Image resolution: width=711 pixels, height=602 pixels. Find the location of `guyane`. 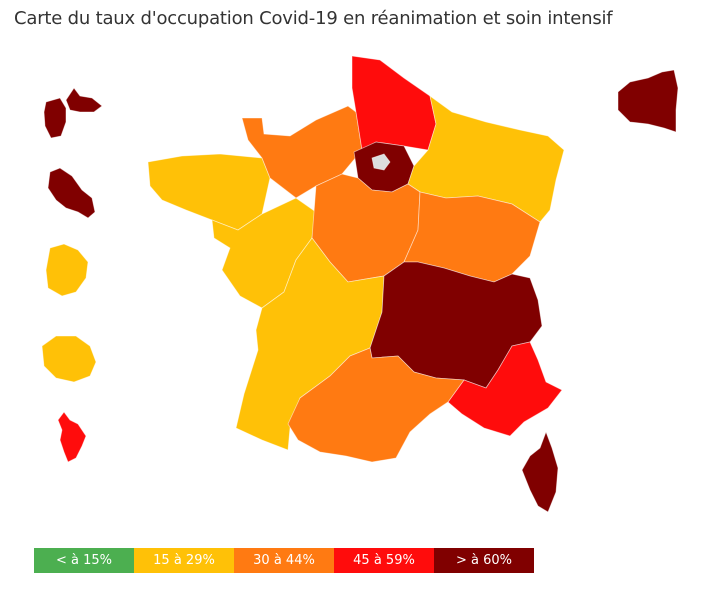

guyane is located at coordinates (67, 270).